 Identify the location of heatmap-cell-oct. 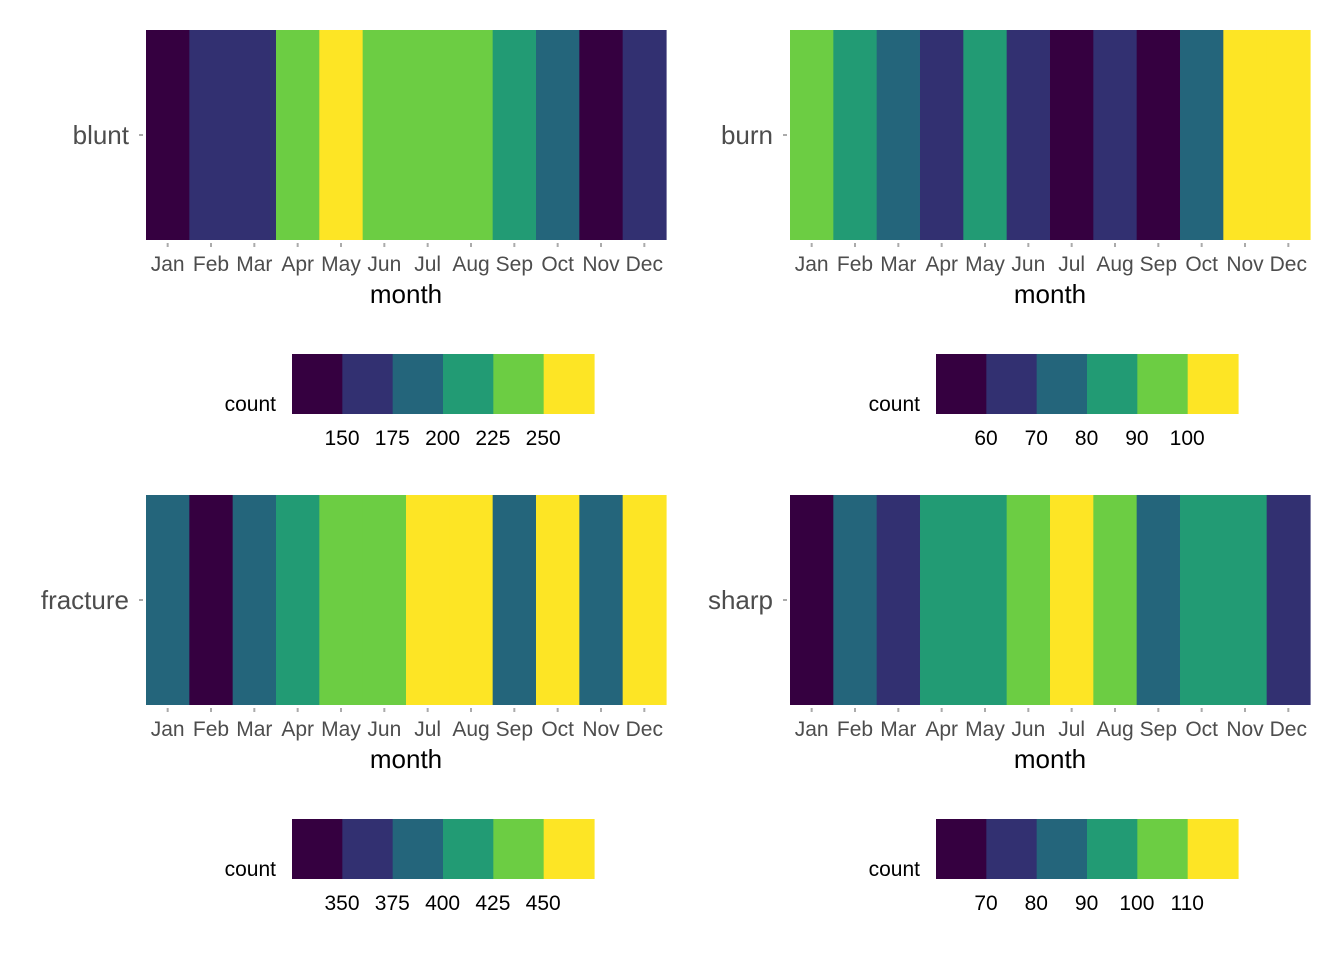
(1202, 600).